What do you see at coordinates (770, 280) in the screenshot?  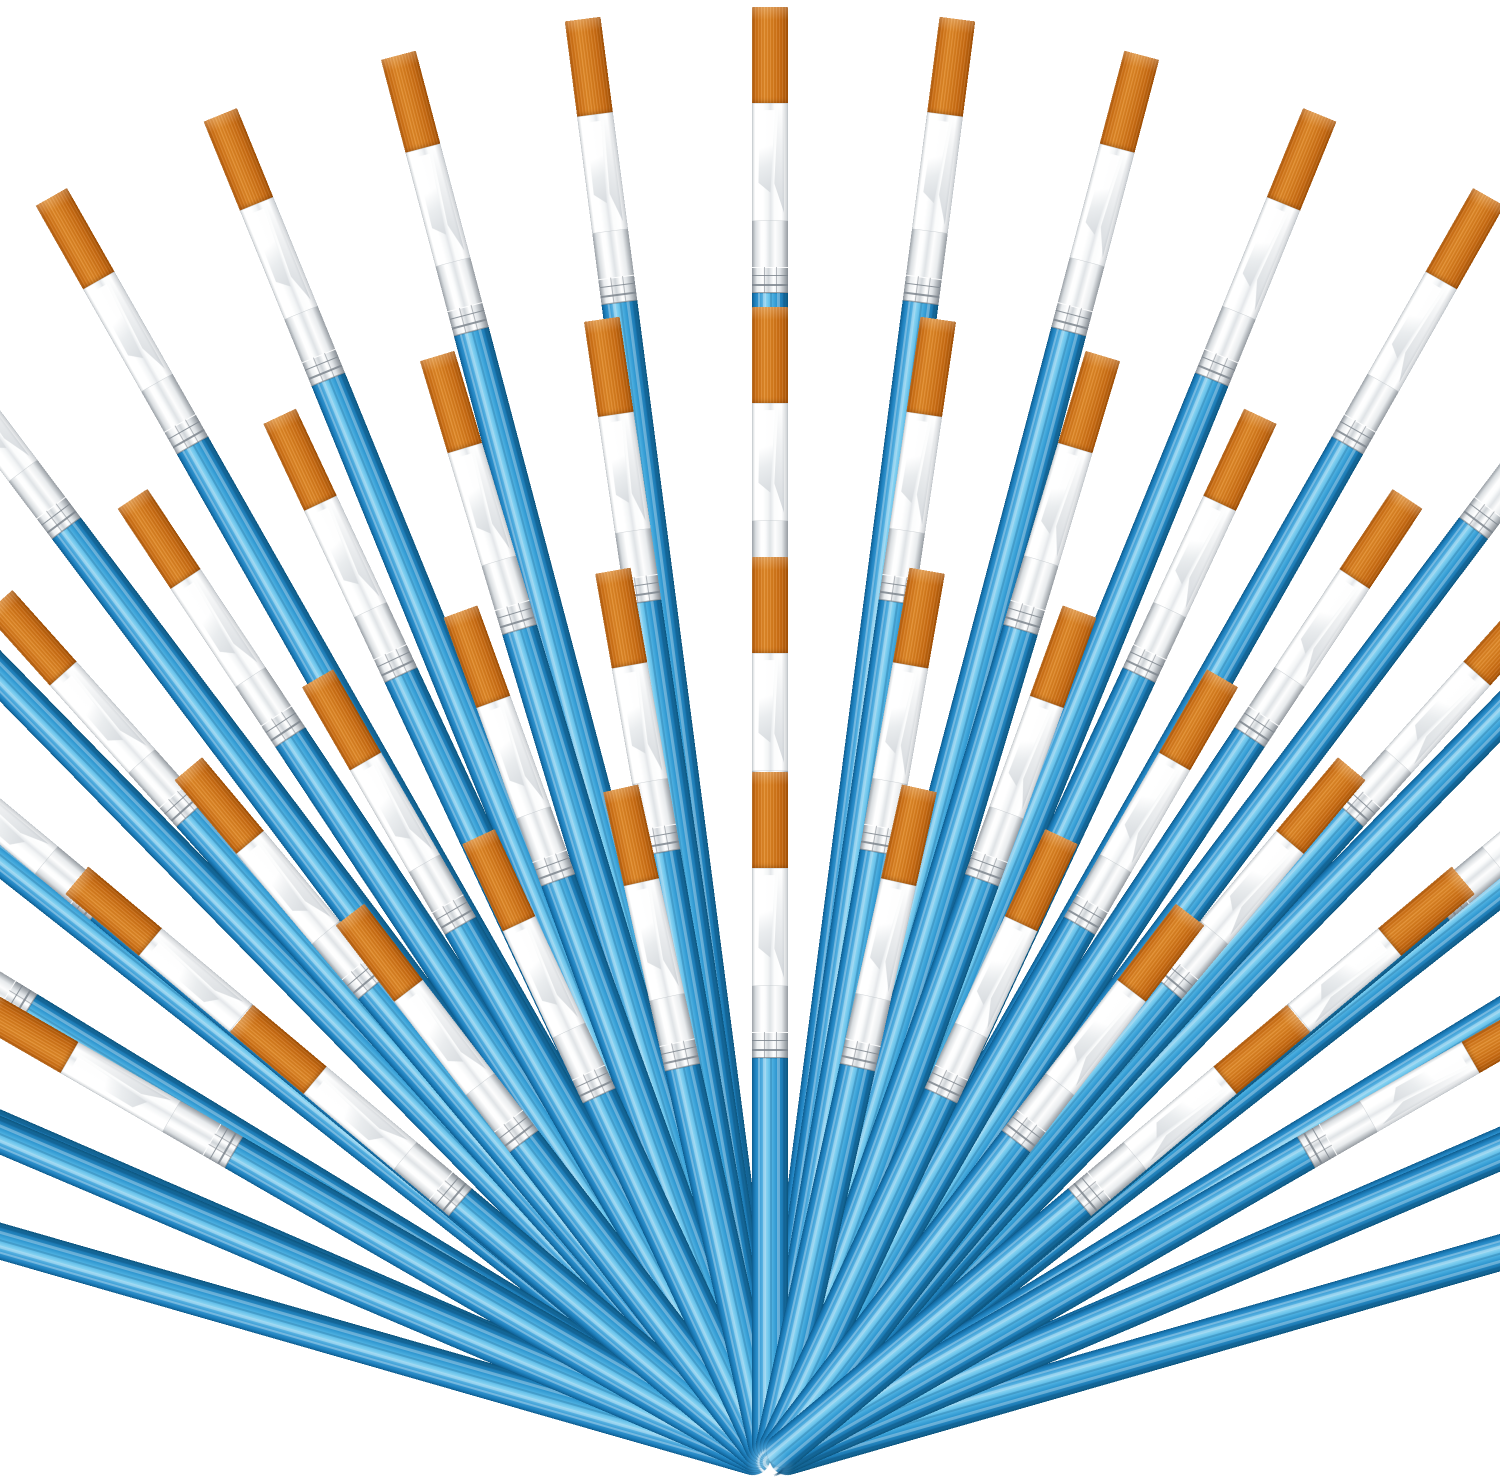 I see `brush-crimp-ring` at bounding box center [770, 280].